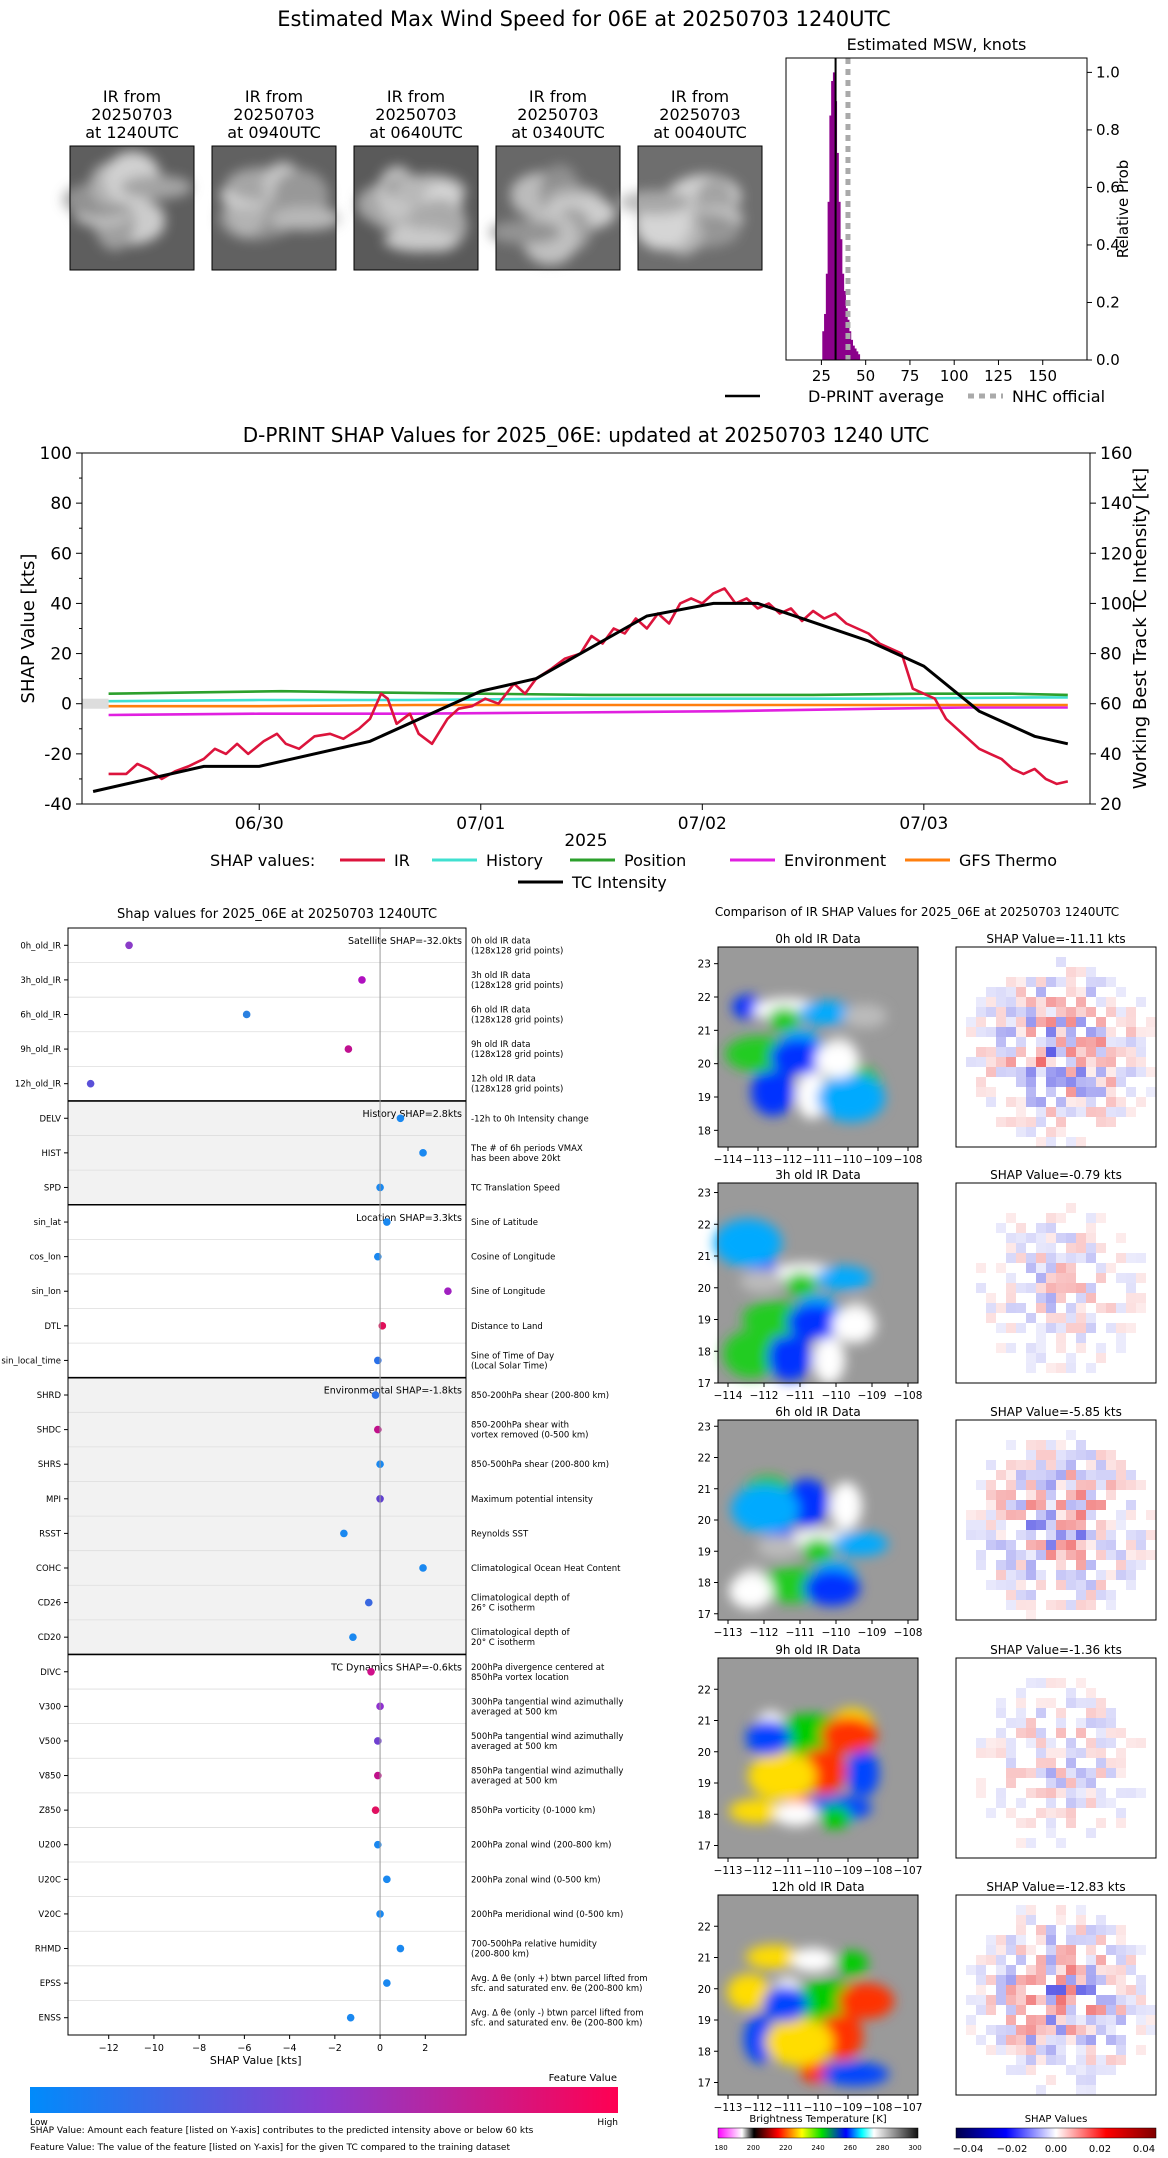 Image resolution: width=1168 pixels, height=2158 pixels. I want to click on feature-desc: averaged at 500 km, so click(514, 1782).